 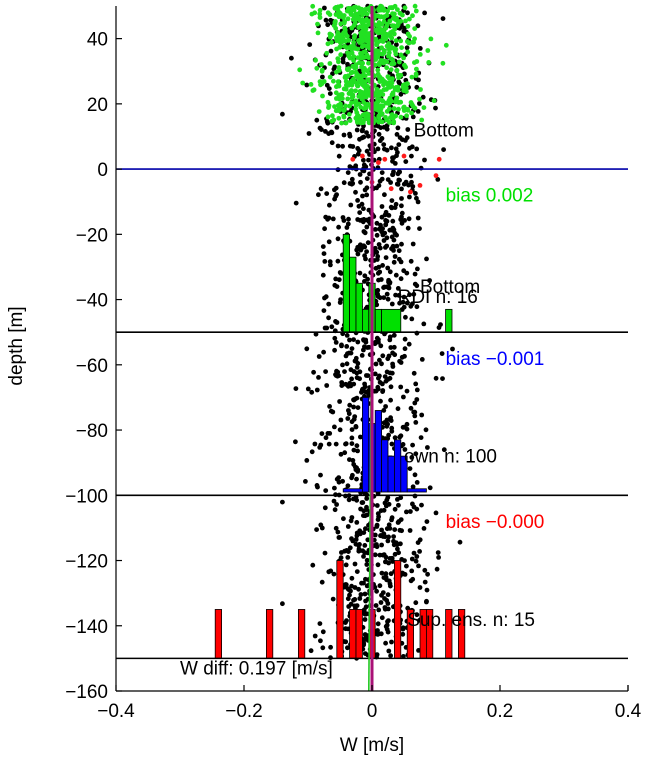 What do you see at coordinates (500, 711) in the screenshot?
I see `x-tick-label: 0.2` at bounding box center [500, 711].